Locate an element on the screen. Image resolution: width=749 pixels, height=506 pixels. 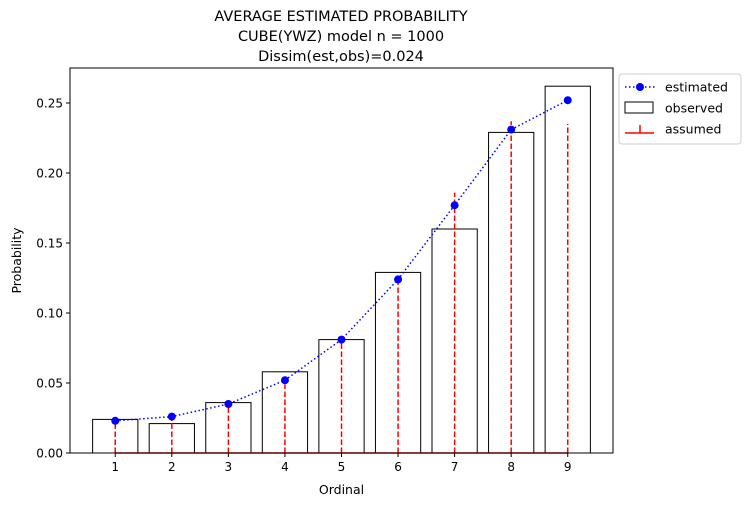
x-tick-label-6: 6 is located at coordinates (398, 467).